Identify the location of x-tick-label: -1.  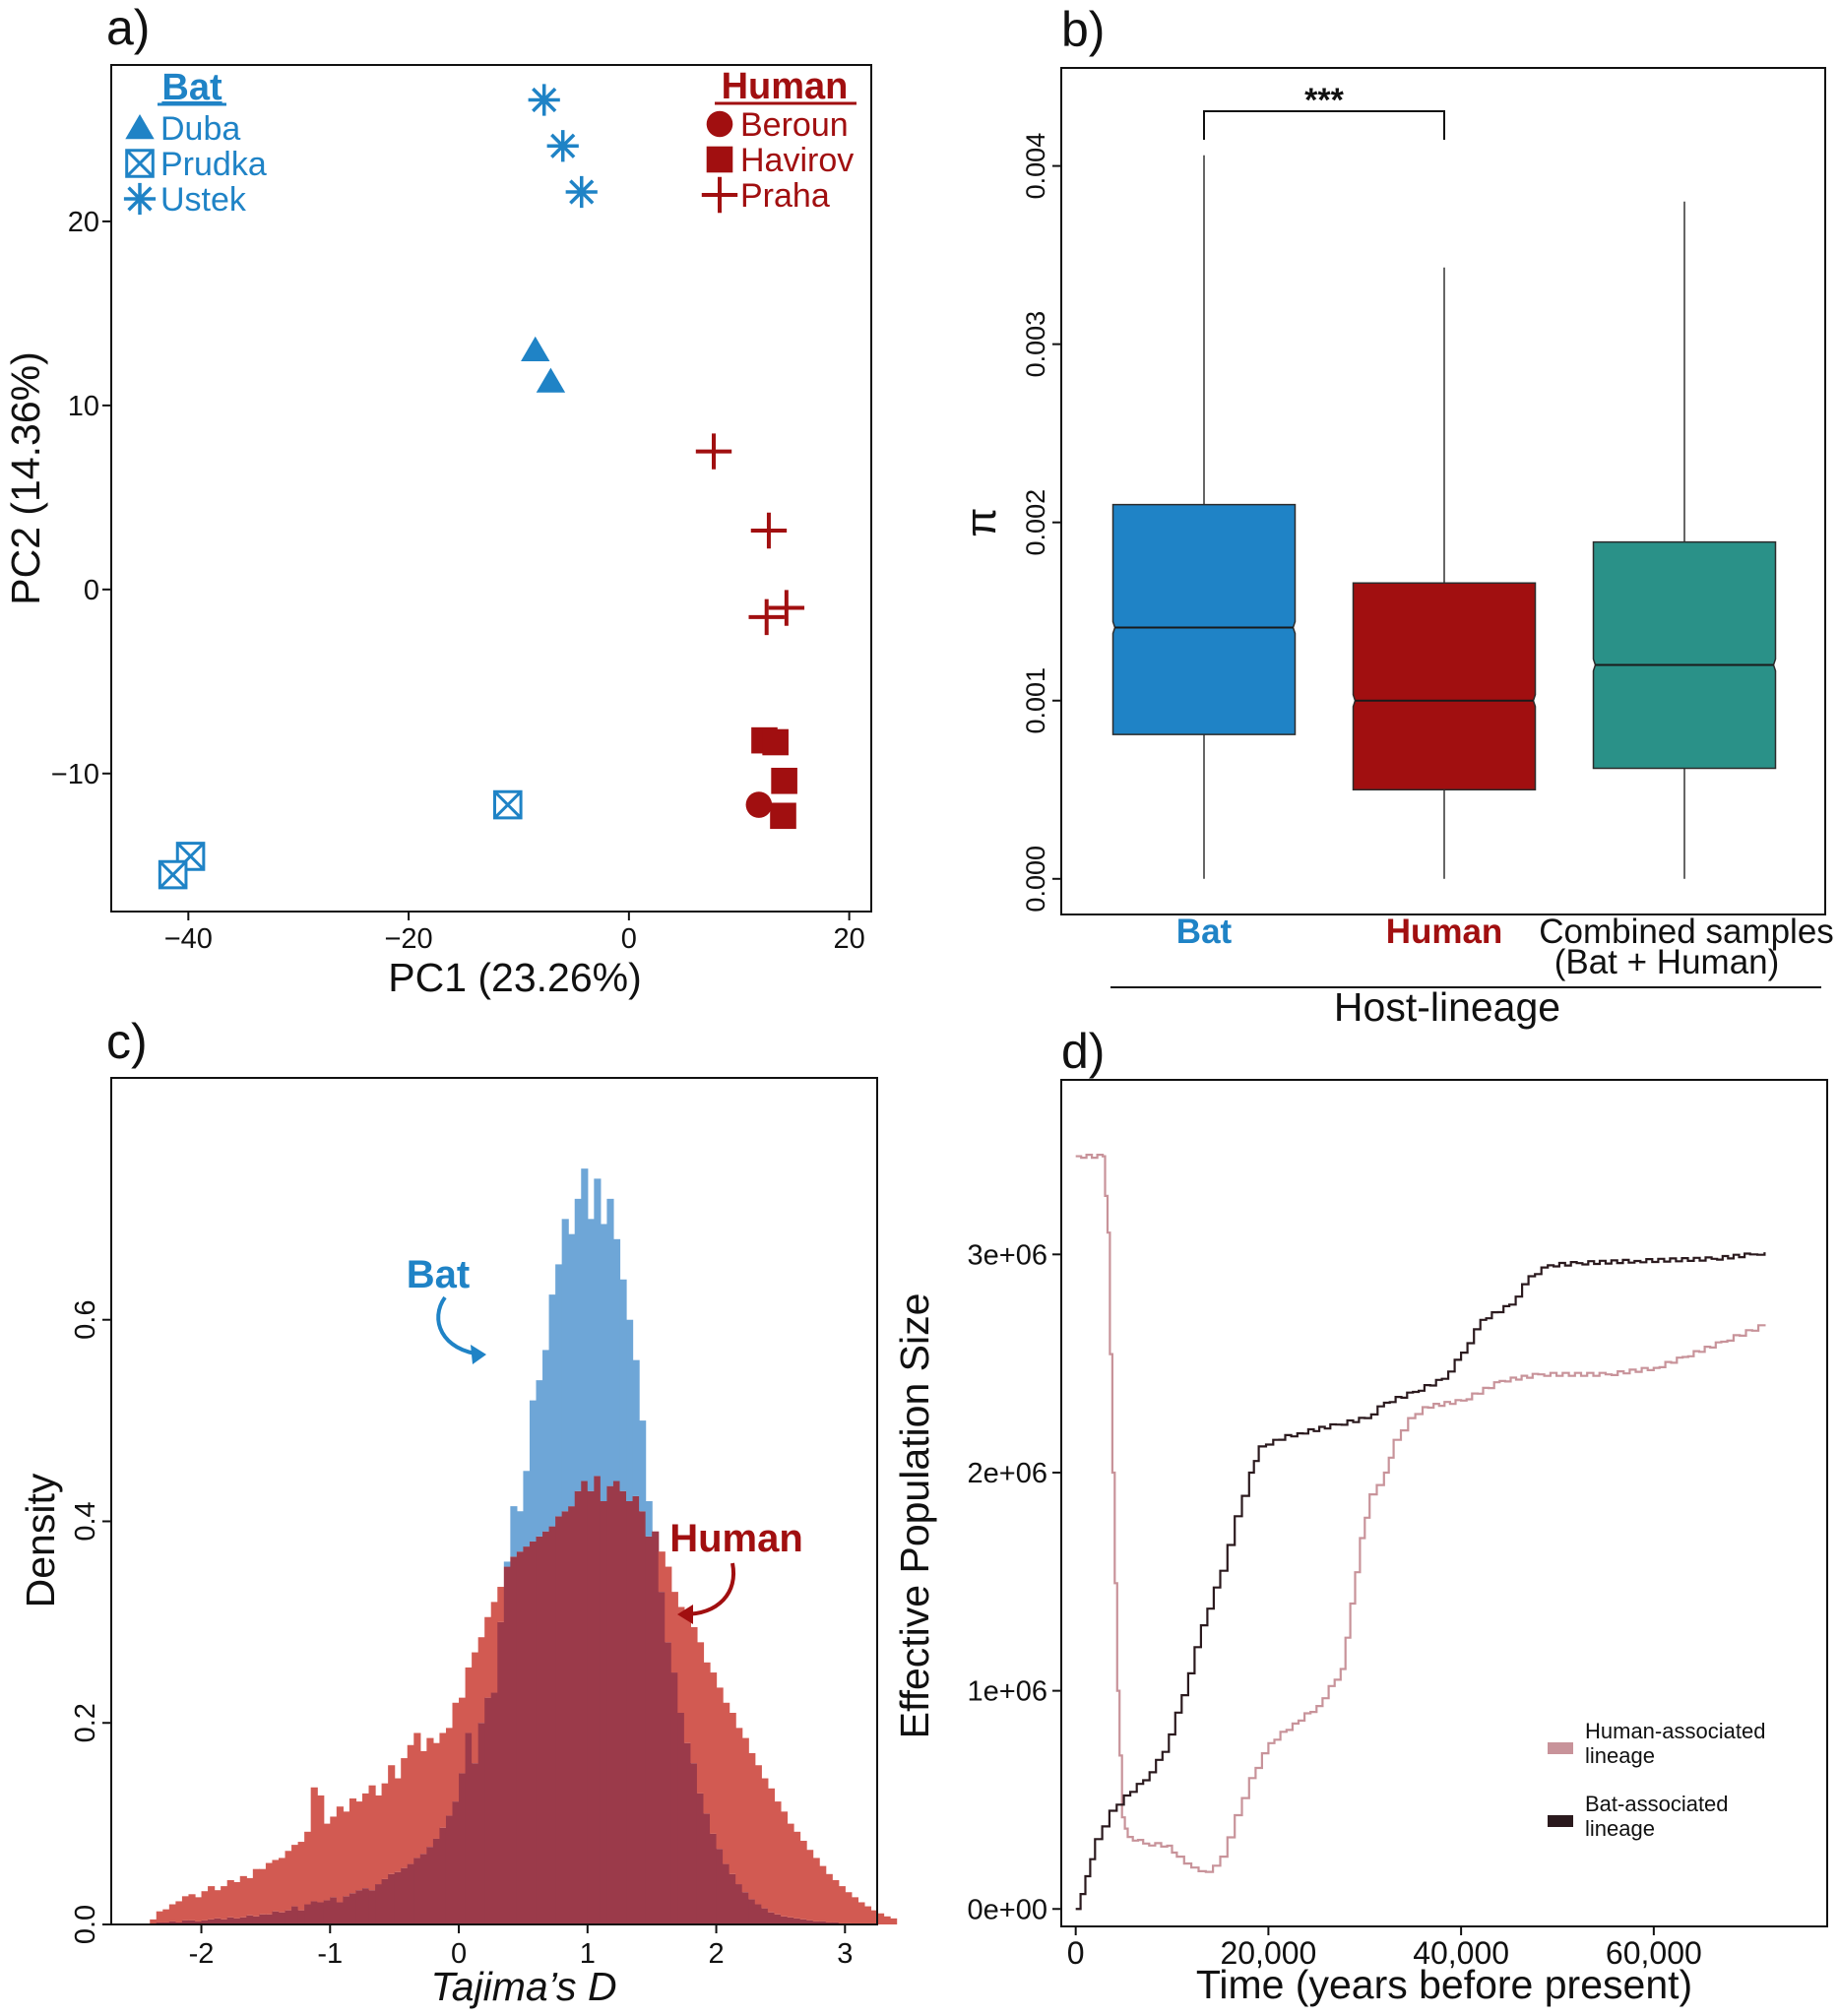
(330, 1954).